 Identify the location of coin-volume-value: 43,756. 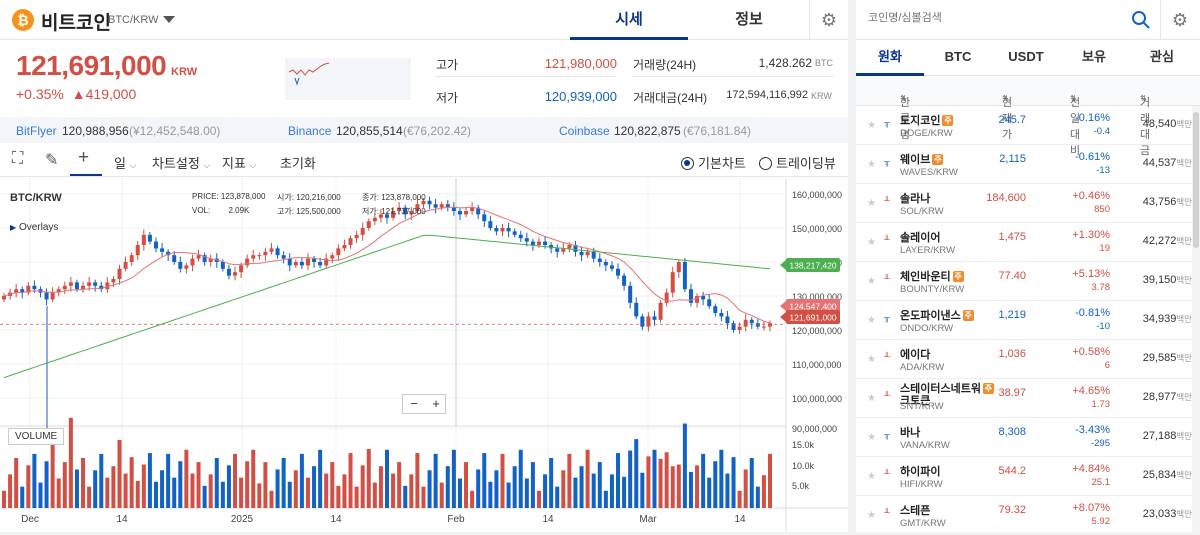
(1159, 202).